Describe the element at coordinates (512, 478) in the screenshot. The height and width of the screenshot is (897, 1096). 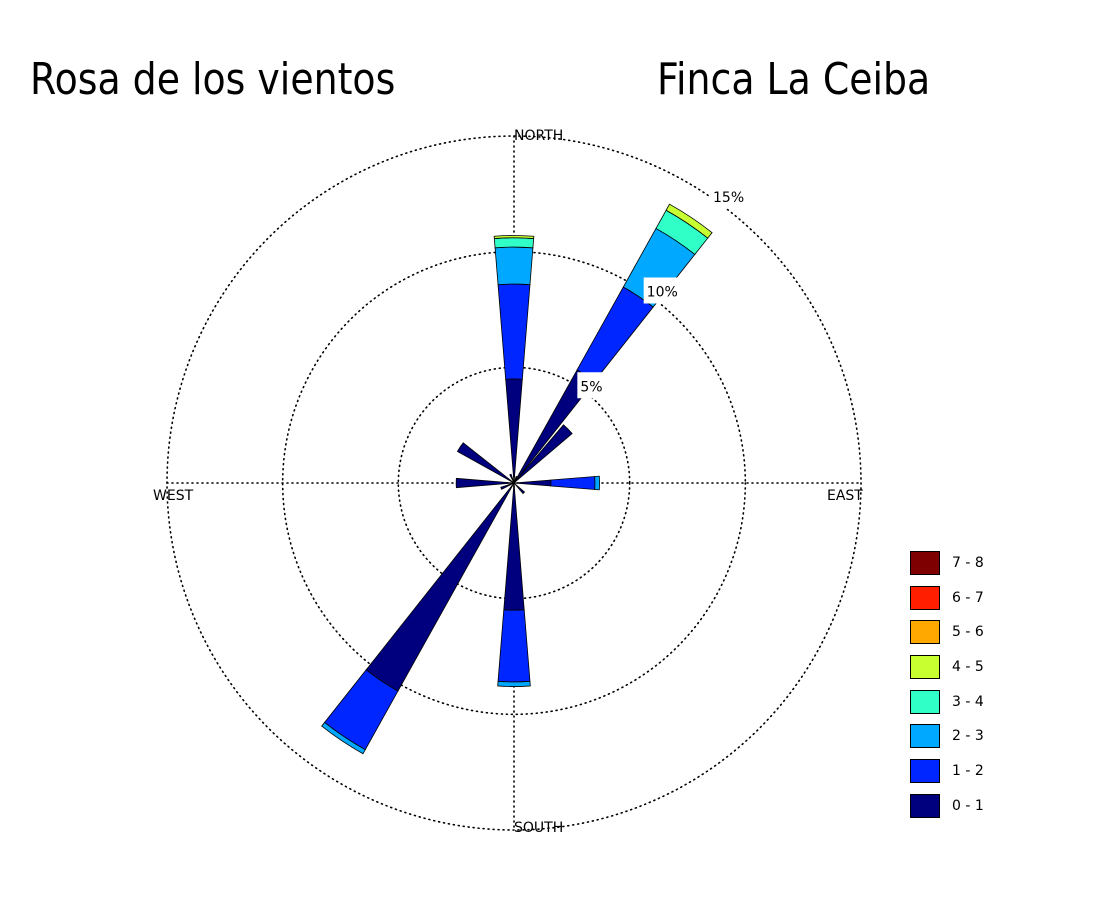
I see `petal-337.5-bin-0` at that location.